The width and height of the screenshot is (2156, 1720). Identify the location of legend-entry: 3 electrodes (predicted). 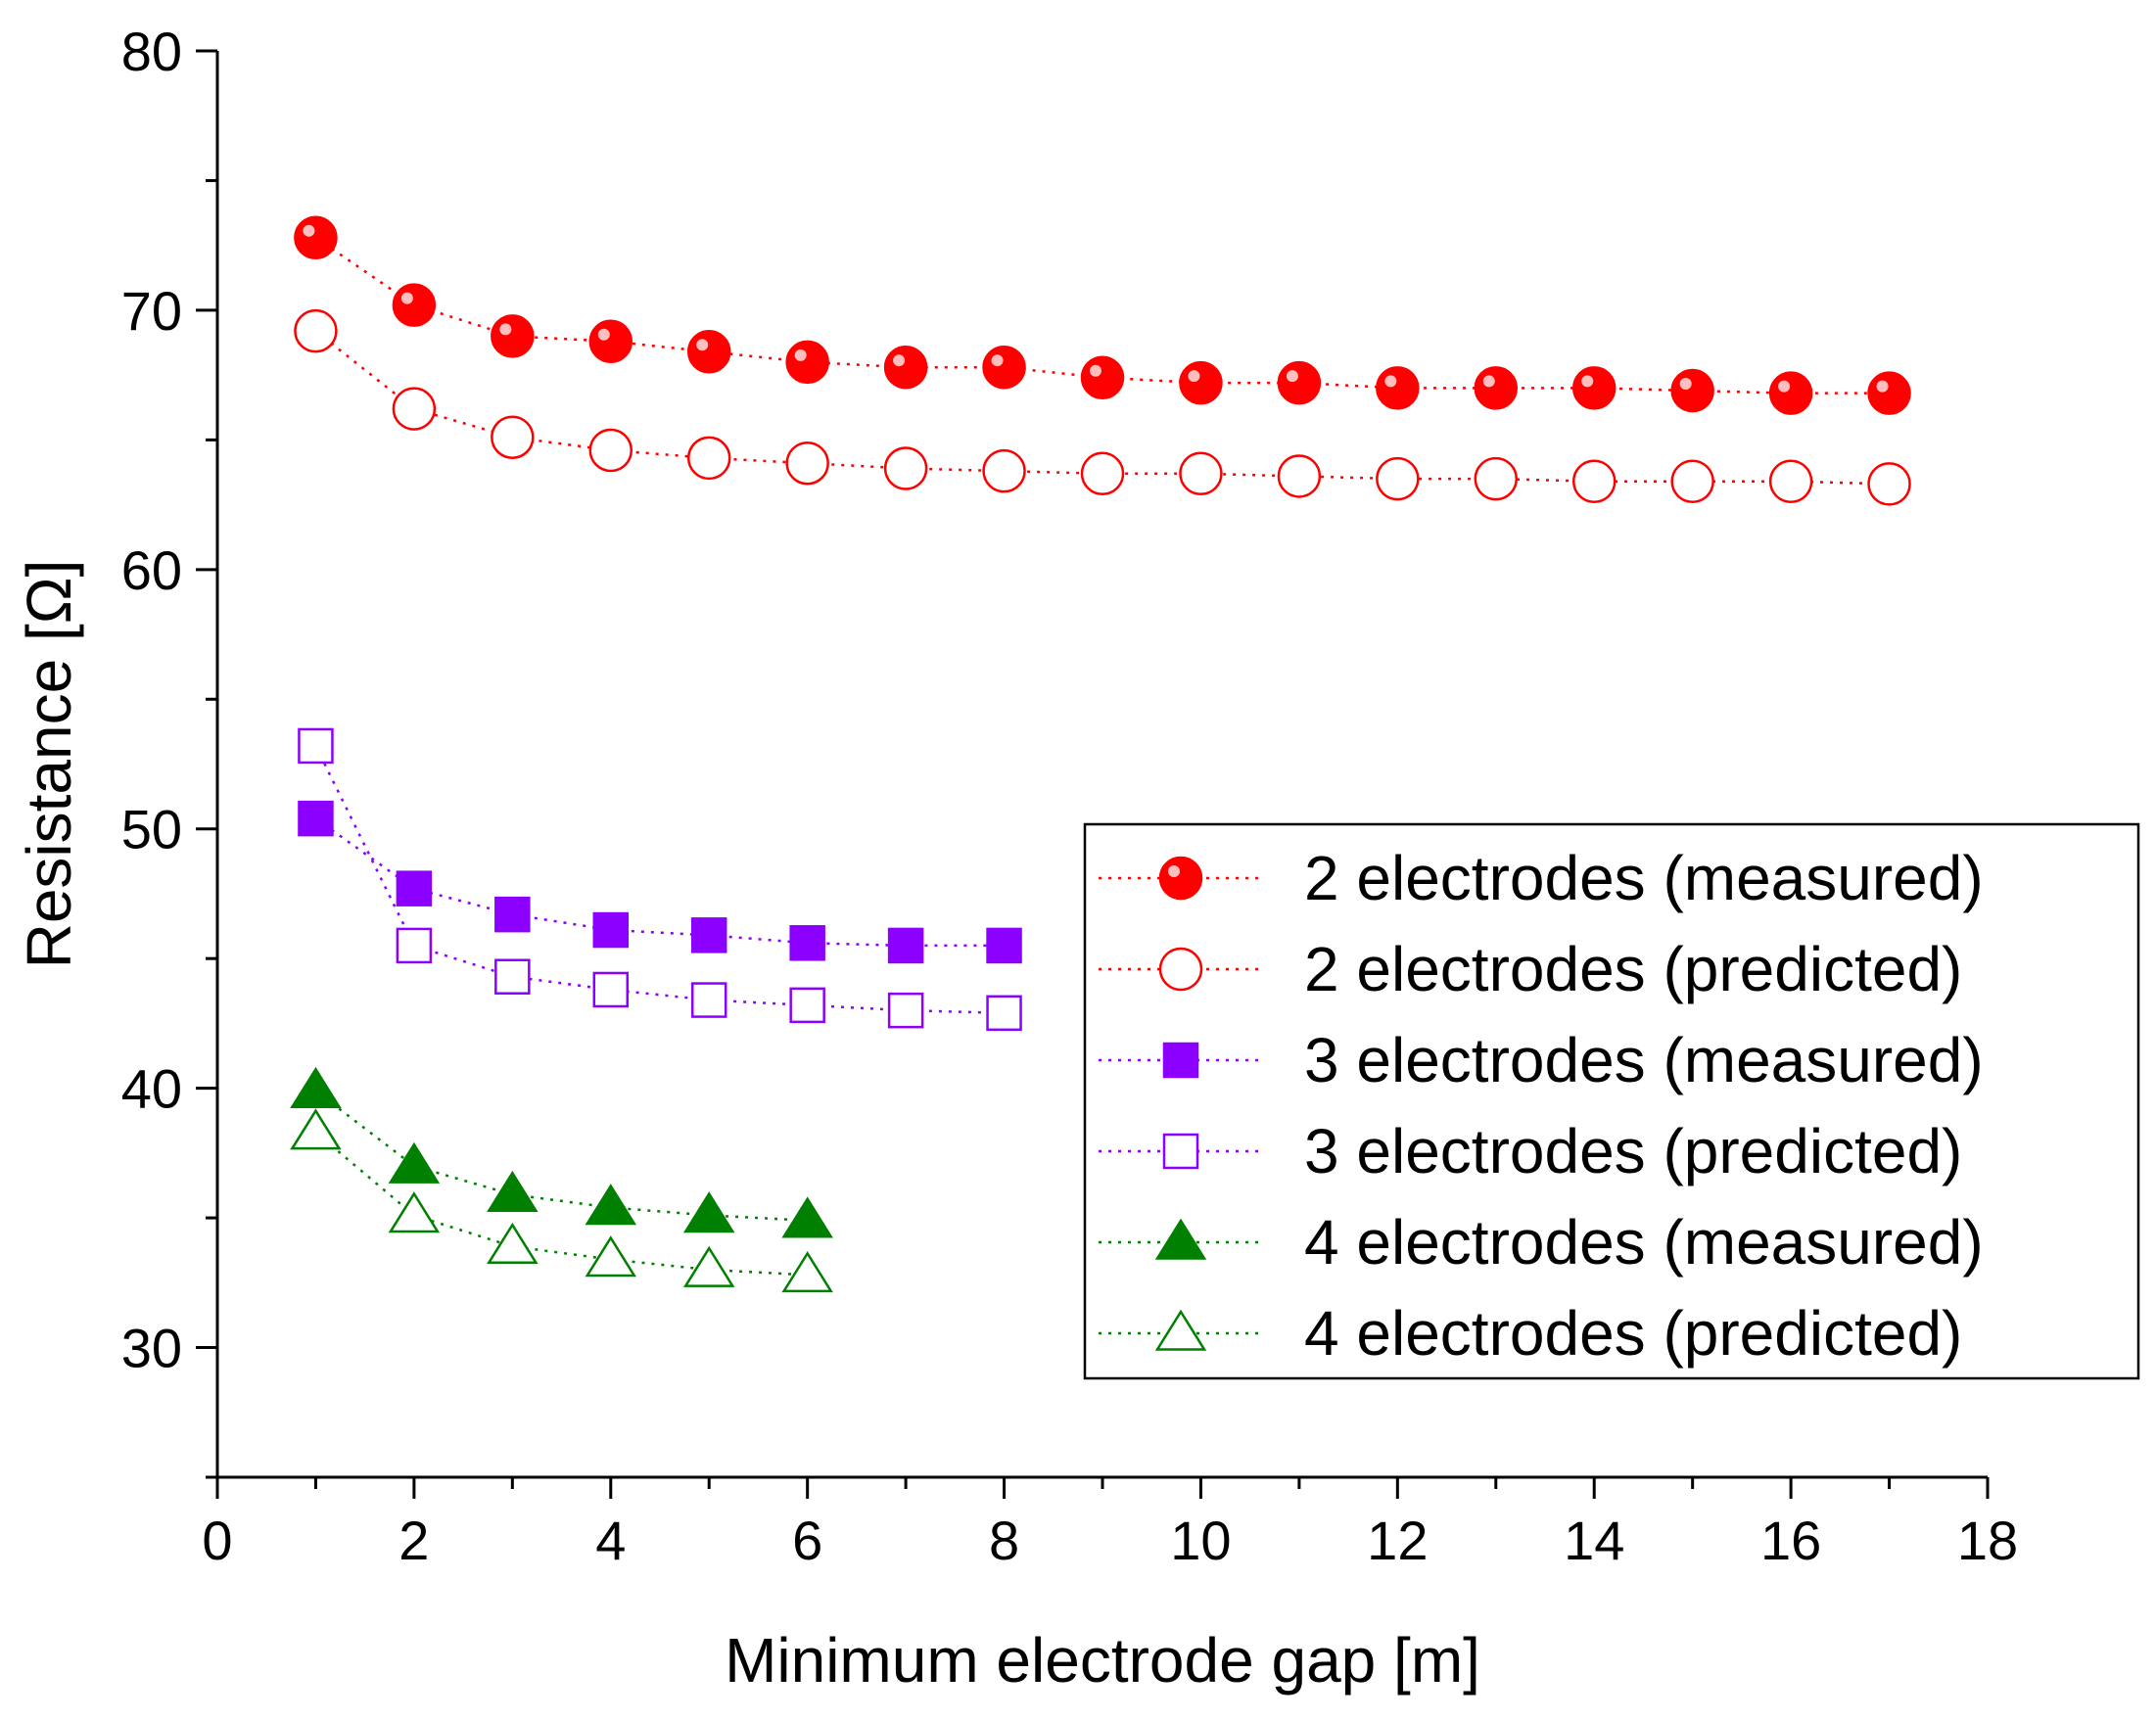
(1531, 1151).